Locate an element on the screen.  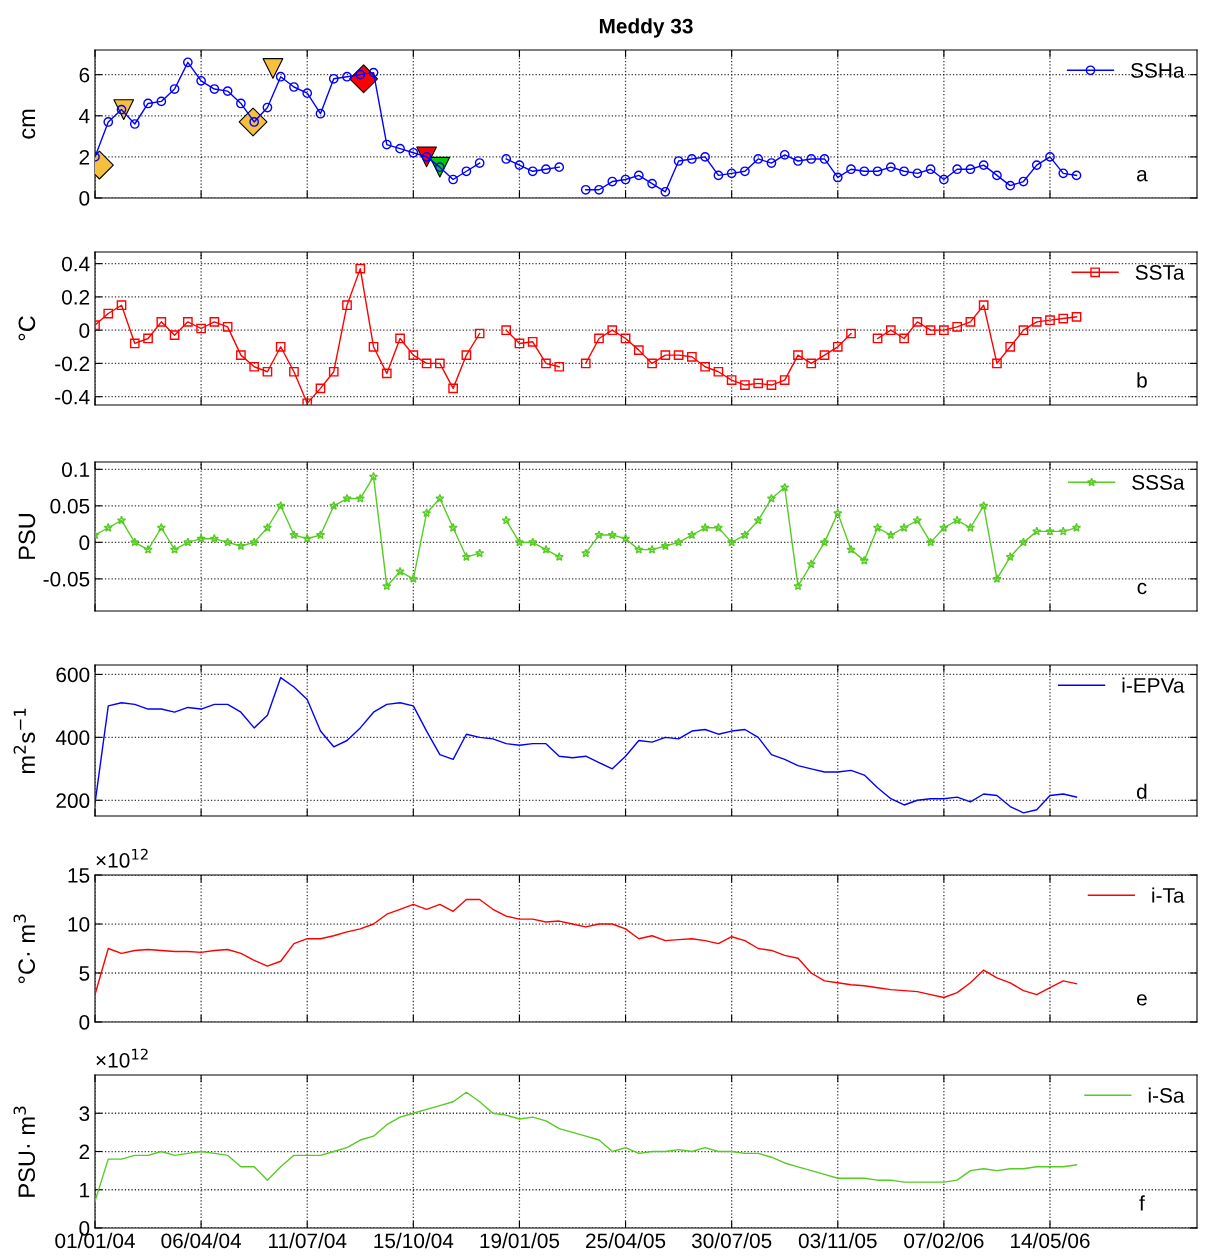
y-tick-label: 0.2 is located at coordinates (75, 297).